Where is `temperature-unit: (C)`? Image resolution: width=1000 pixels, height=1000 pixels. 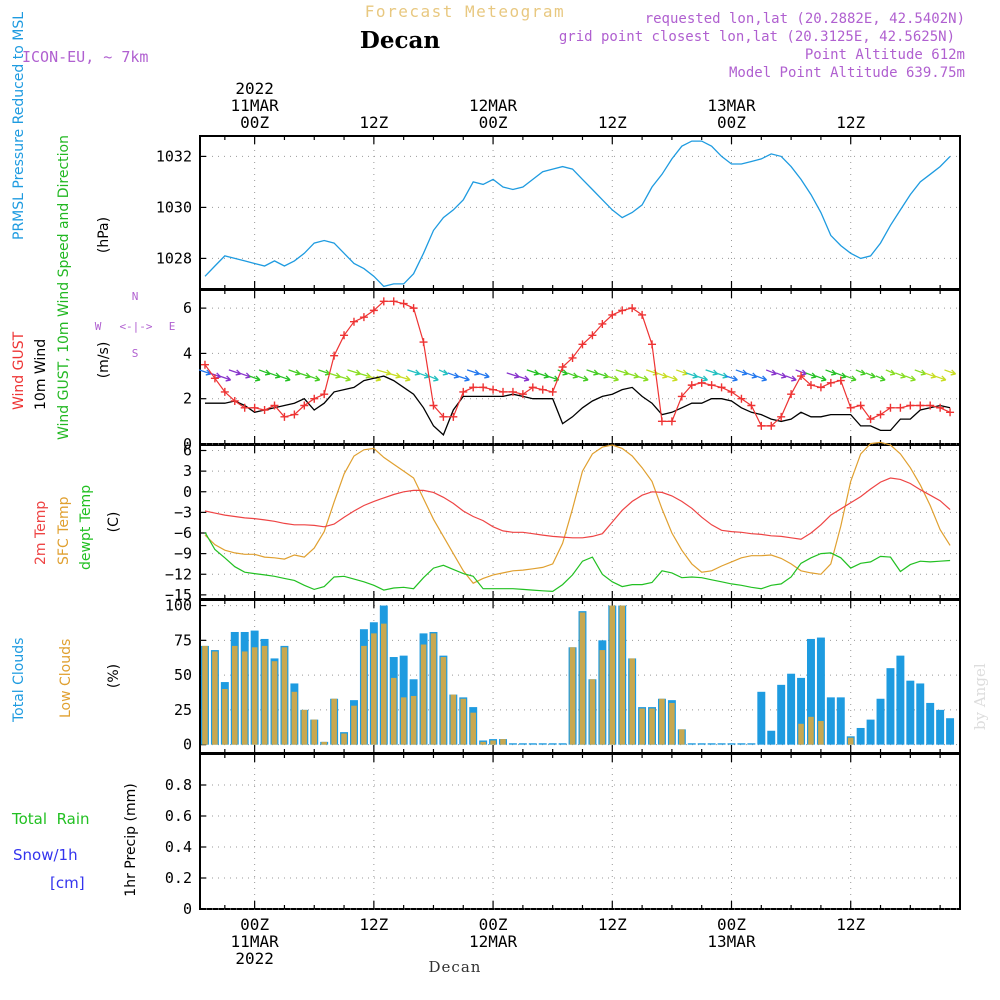 temperature-unit: (C) is located at coordinates (114, 522).